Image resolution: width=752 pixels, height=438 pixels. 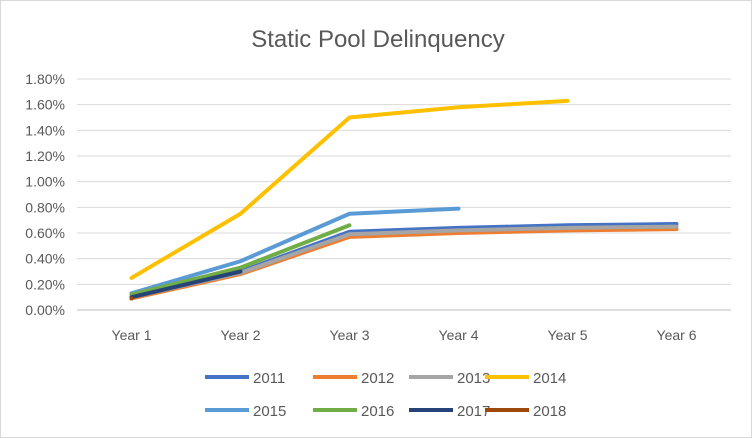 What do you see at coordinates (473, 378) in the screenshot?
I see `legend-label: 2013` at bounding box center [473, 378].